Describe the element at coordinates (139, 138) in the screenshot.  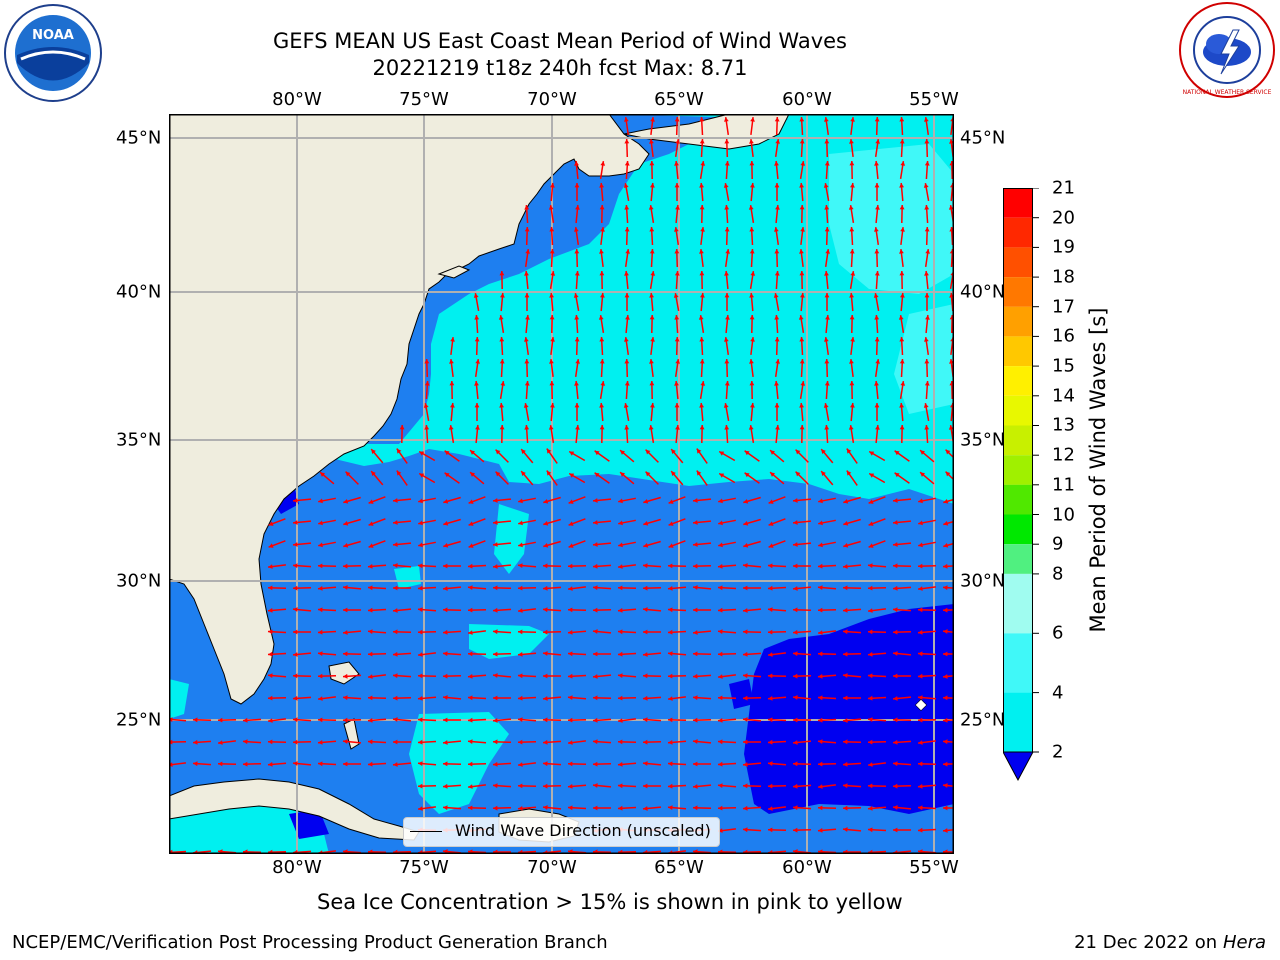
I see `lat-tick-left: 45°N` at that location.